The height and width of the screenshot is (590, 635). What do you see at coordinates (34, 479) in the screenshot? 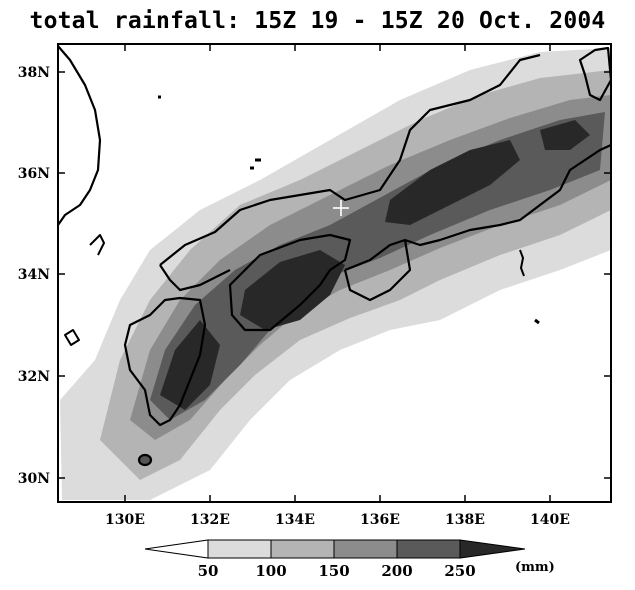
I see `lat-label: 30N` at bounding box center [34, 479].